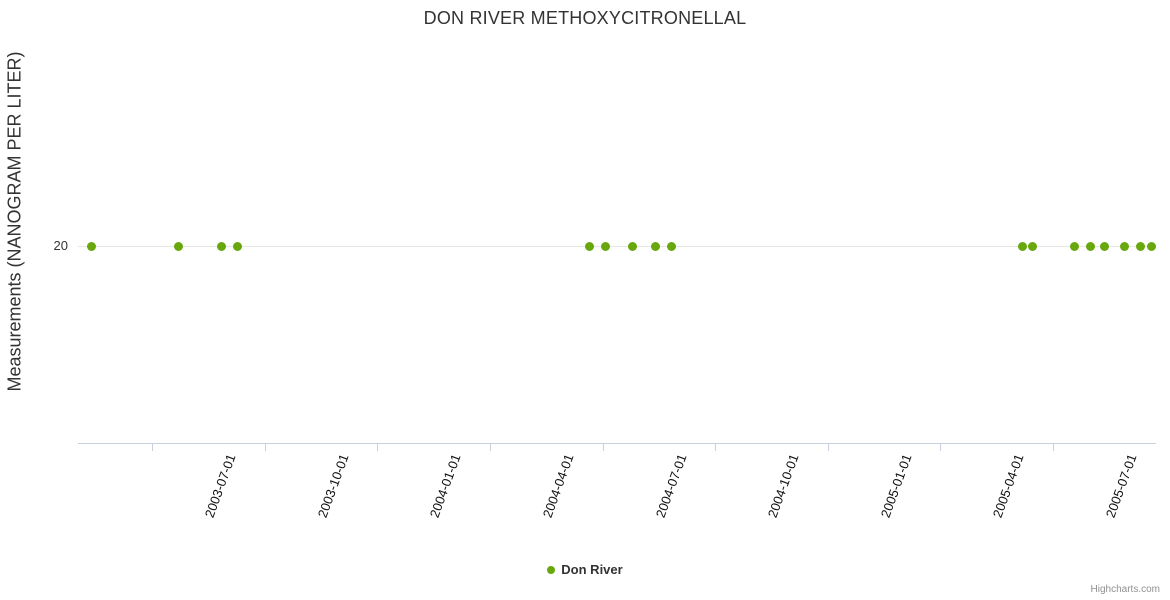 This screenshot has height=600, width=1170. What do you see at coordinates (783, 486) in the screenshot?
I see `x-tick-label: 2004-10-01` at bounding box center [783, 486].